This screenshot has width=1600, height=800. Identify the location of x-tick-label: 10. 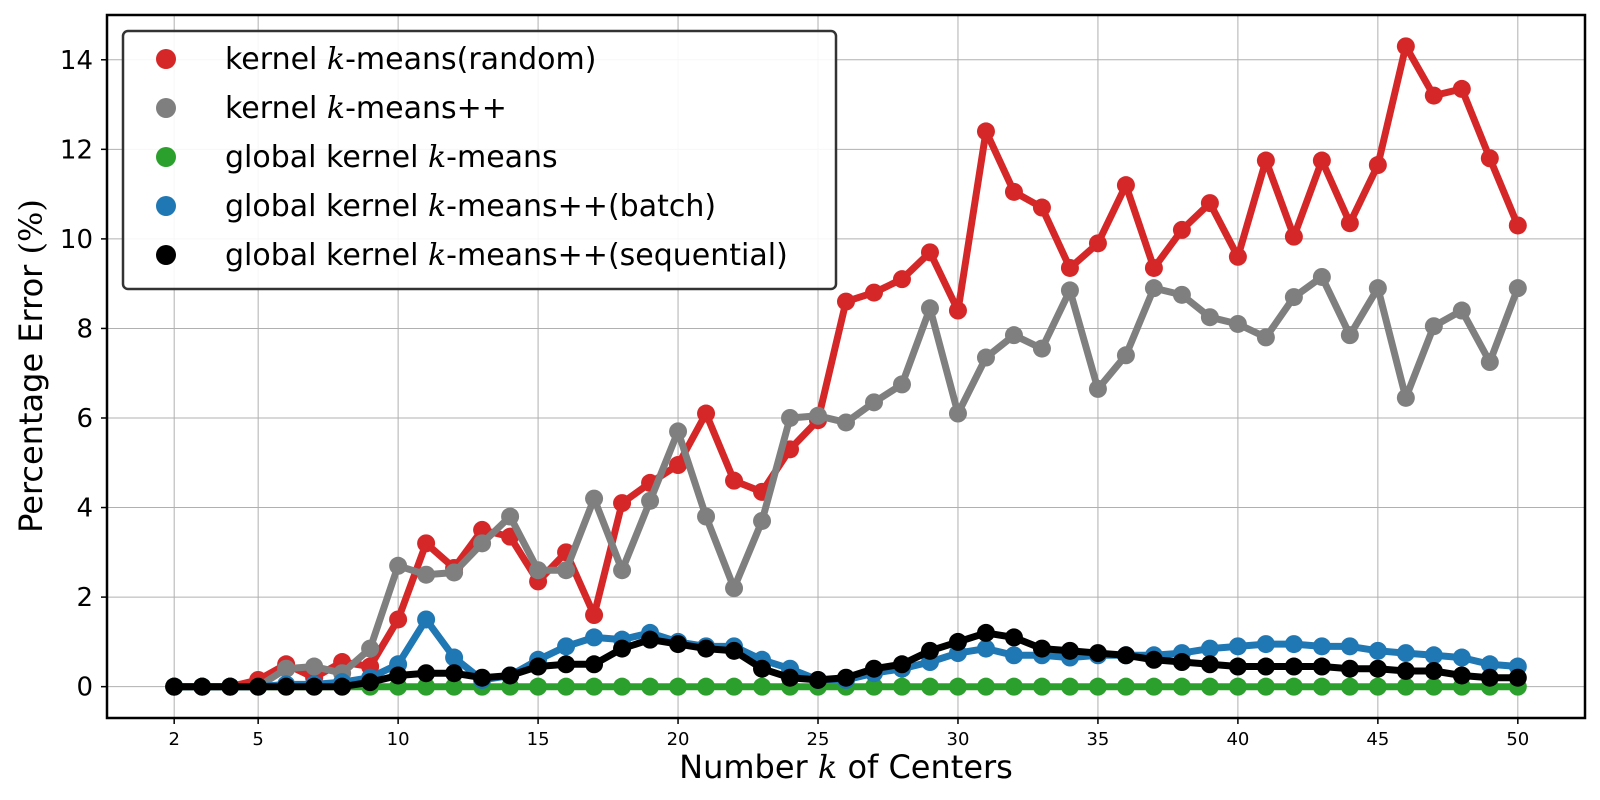
(398, 739).